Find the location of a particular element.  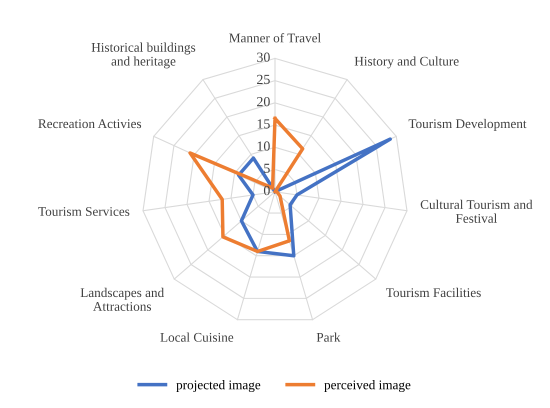

spoke-label: Tourism Services is located at coordinates (84, 211).